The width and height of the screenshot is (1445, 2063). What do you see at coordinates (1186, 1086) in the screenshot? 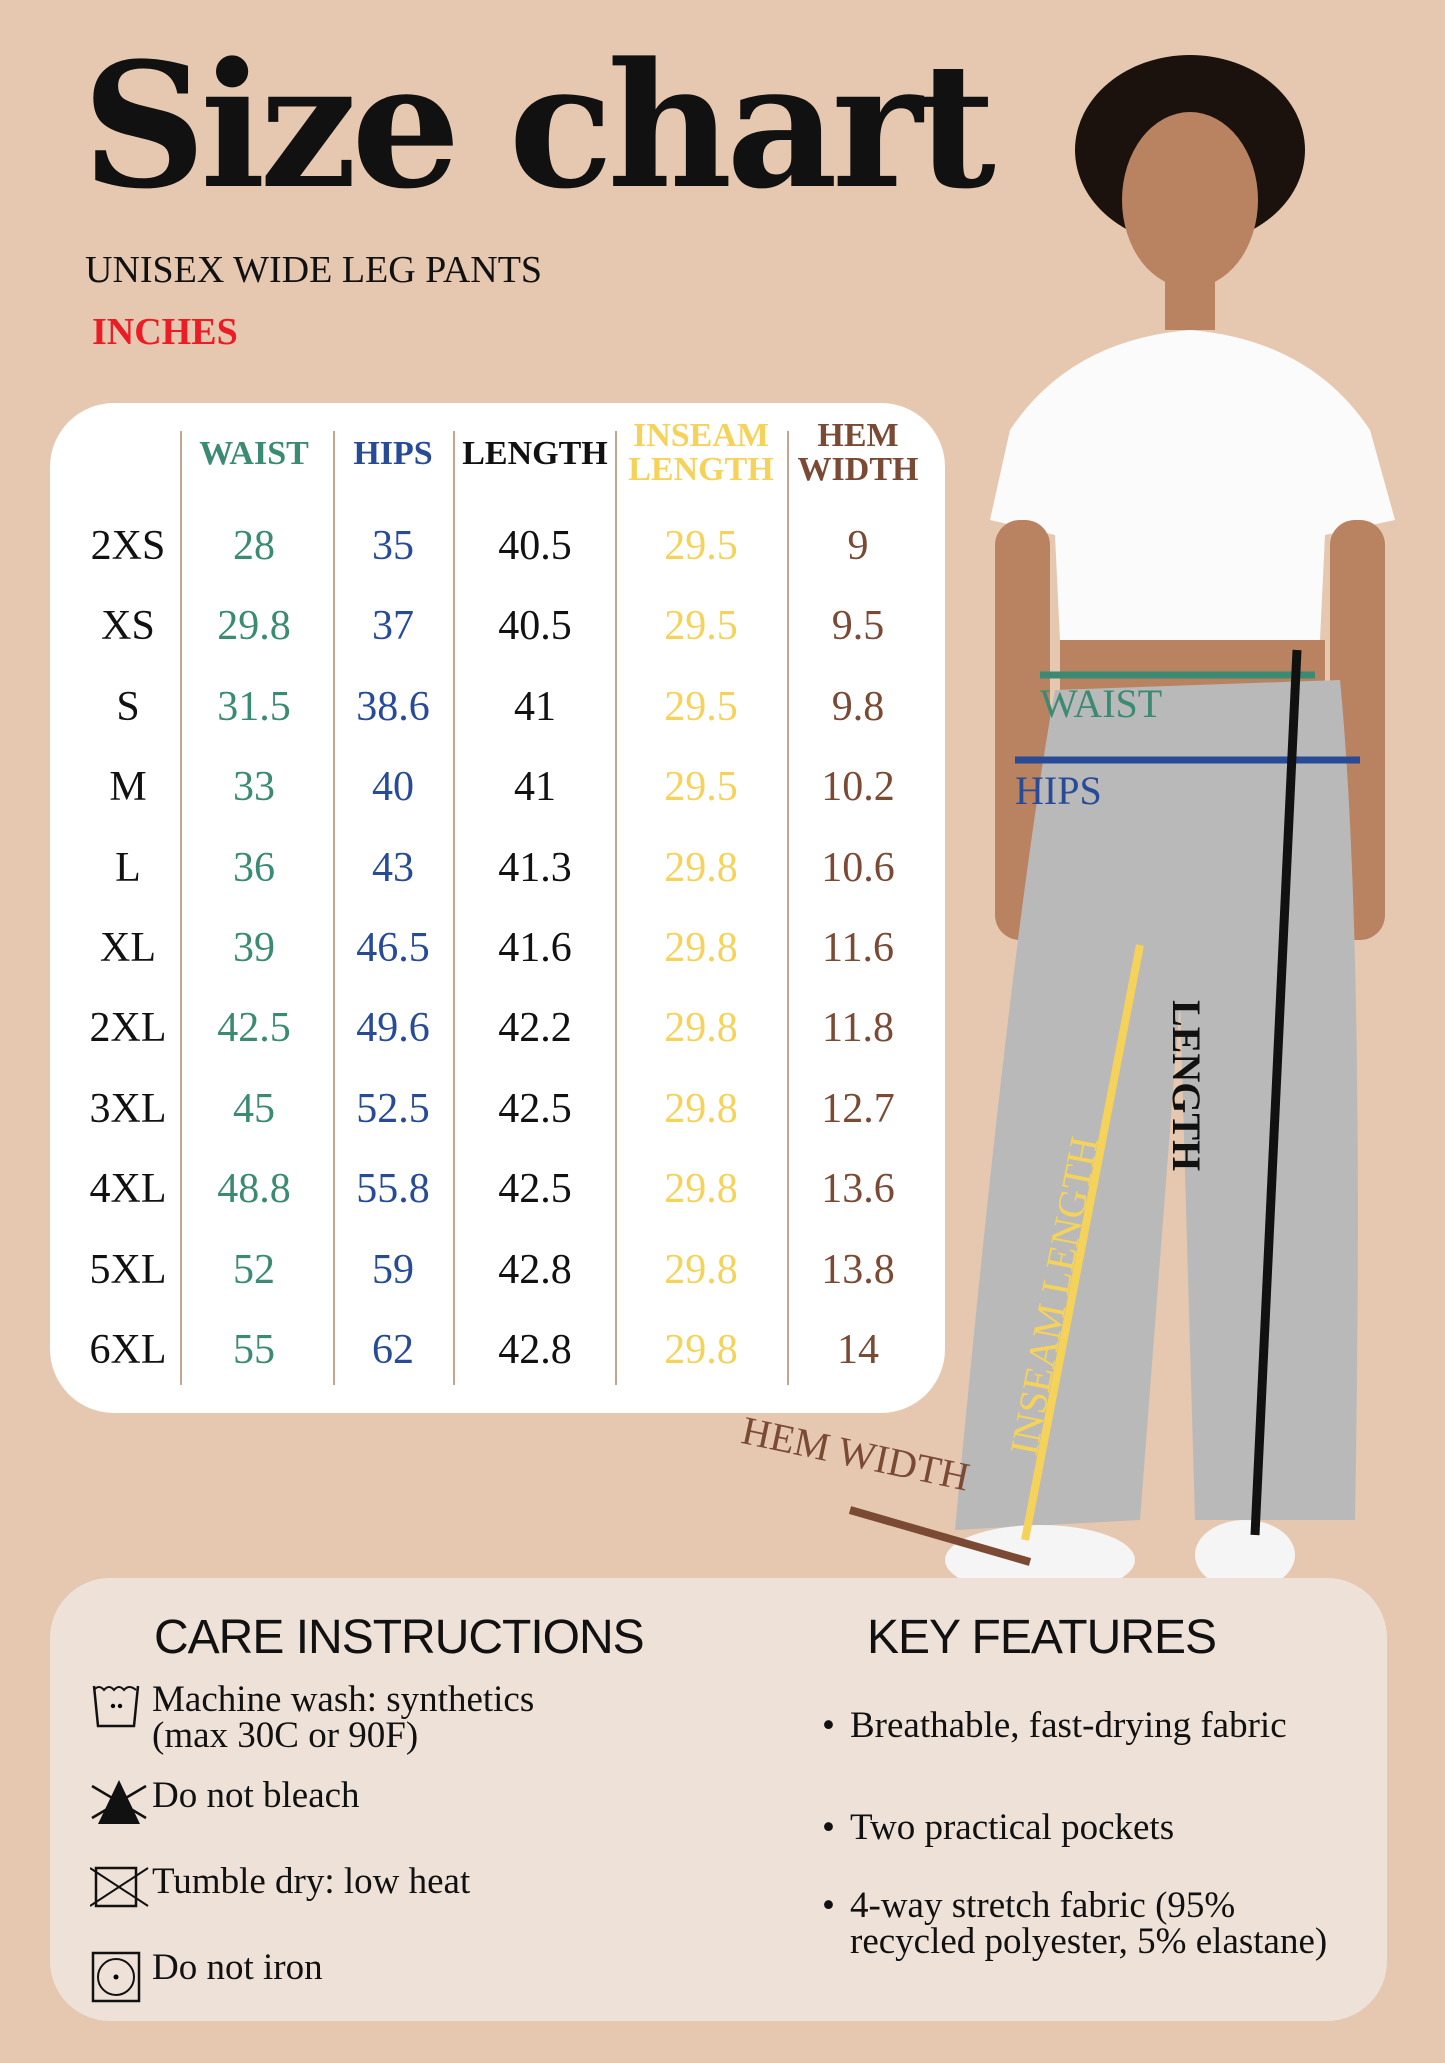
I see `figure-label-length: LENGTH` at bounding box center [1186, 1086].